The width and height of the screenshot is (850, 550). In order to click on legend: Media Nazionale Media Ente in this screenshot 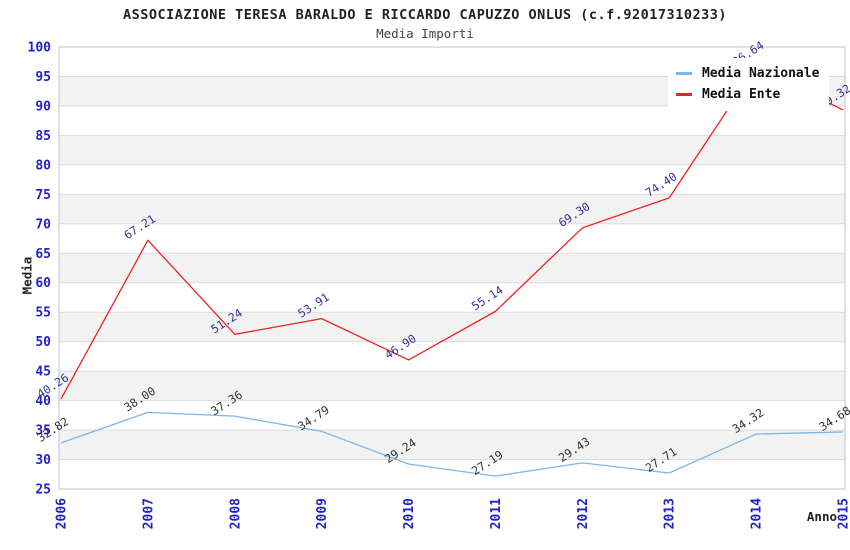, I will do `click(749, 84)`.